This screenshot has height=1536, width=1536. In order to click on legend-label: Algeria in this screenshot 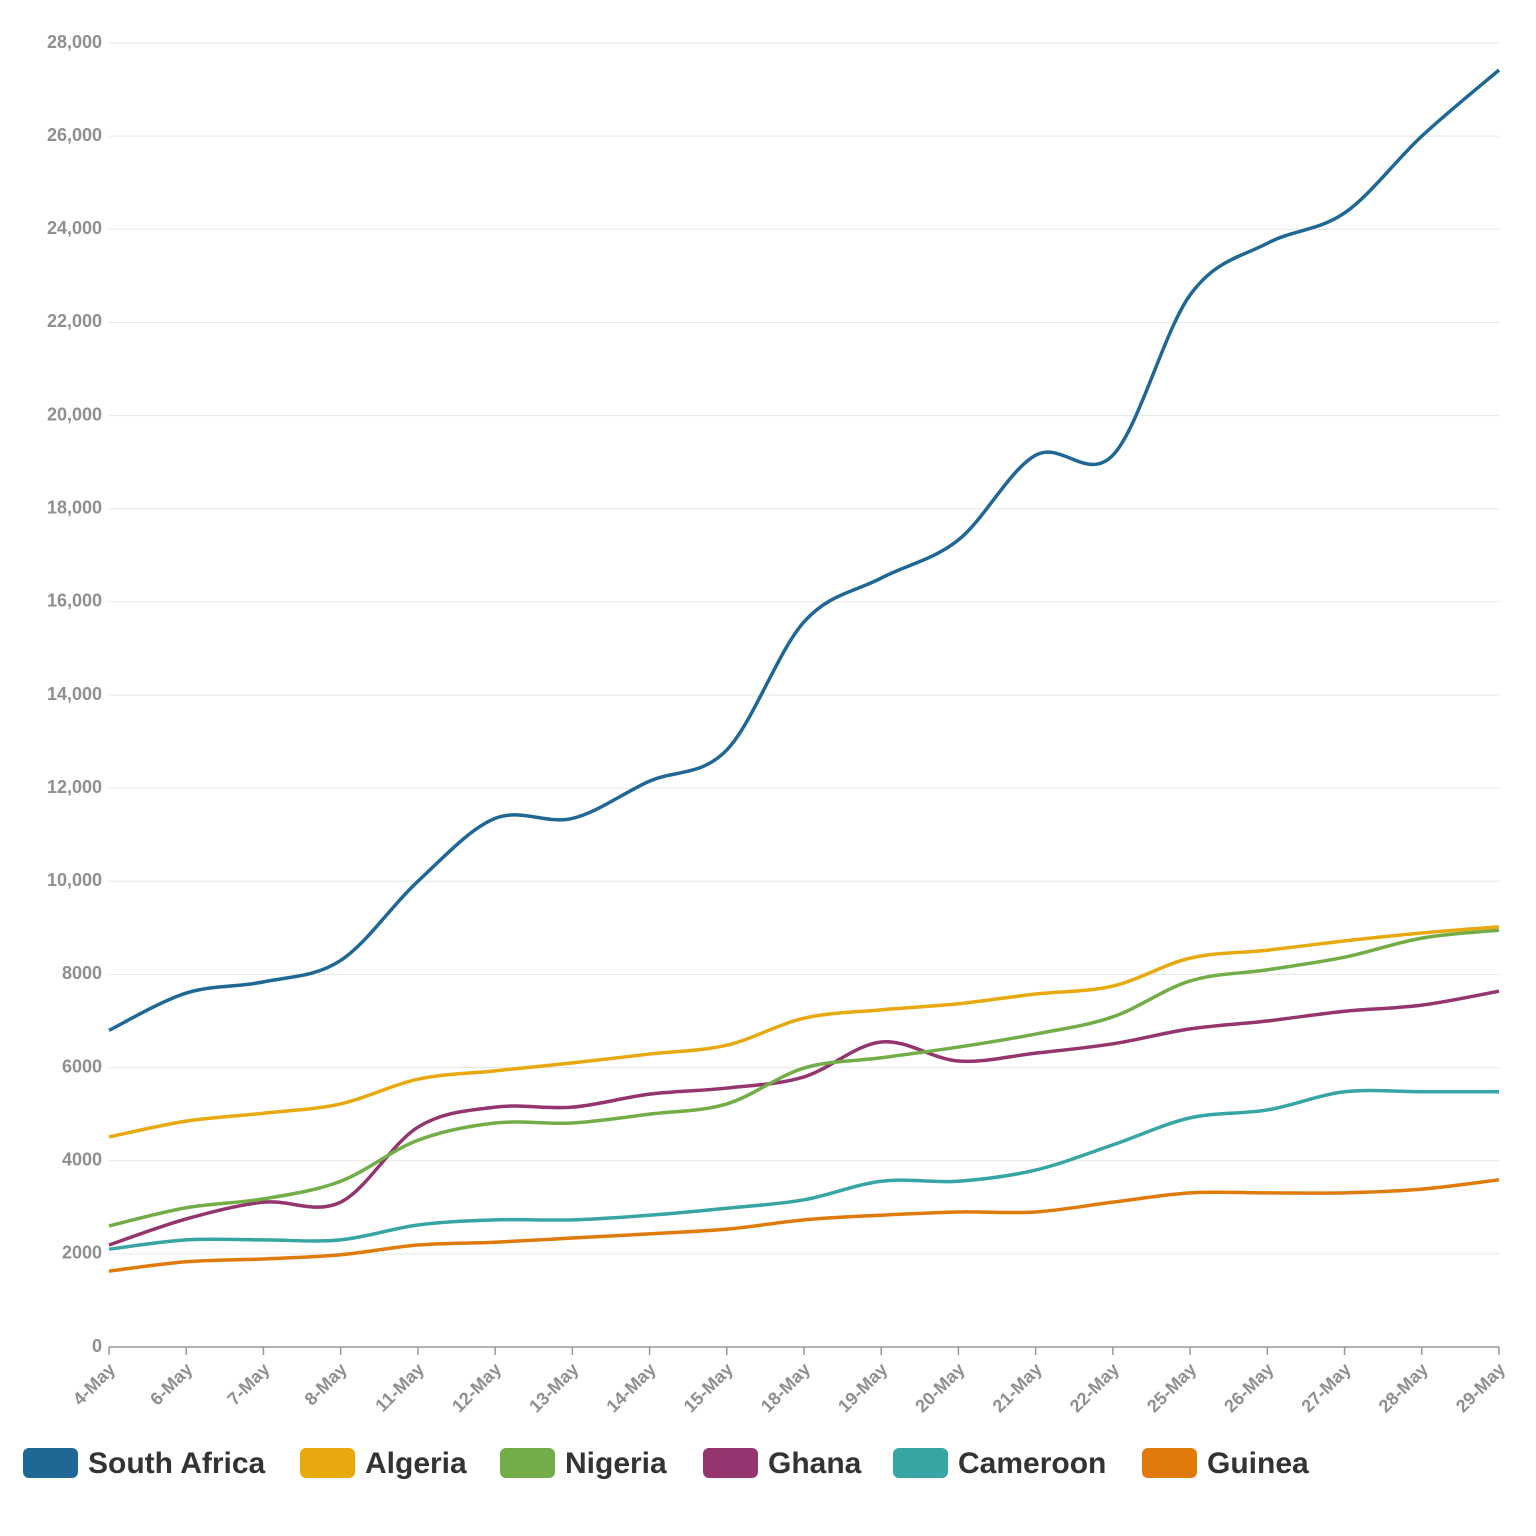, I will do `click(416, 1463)`.